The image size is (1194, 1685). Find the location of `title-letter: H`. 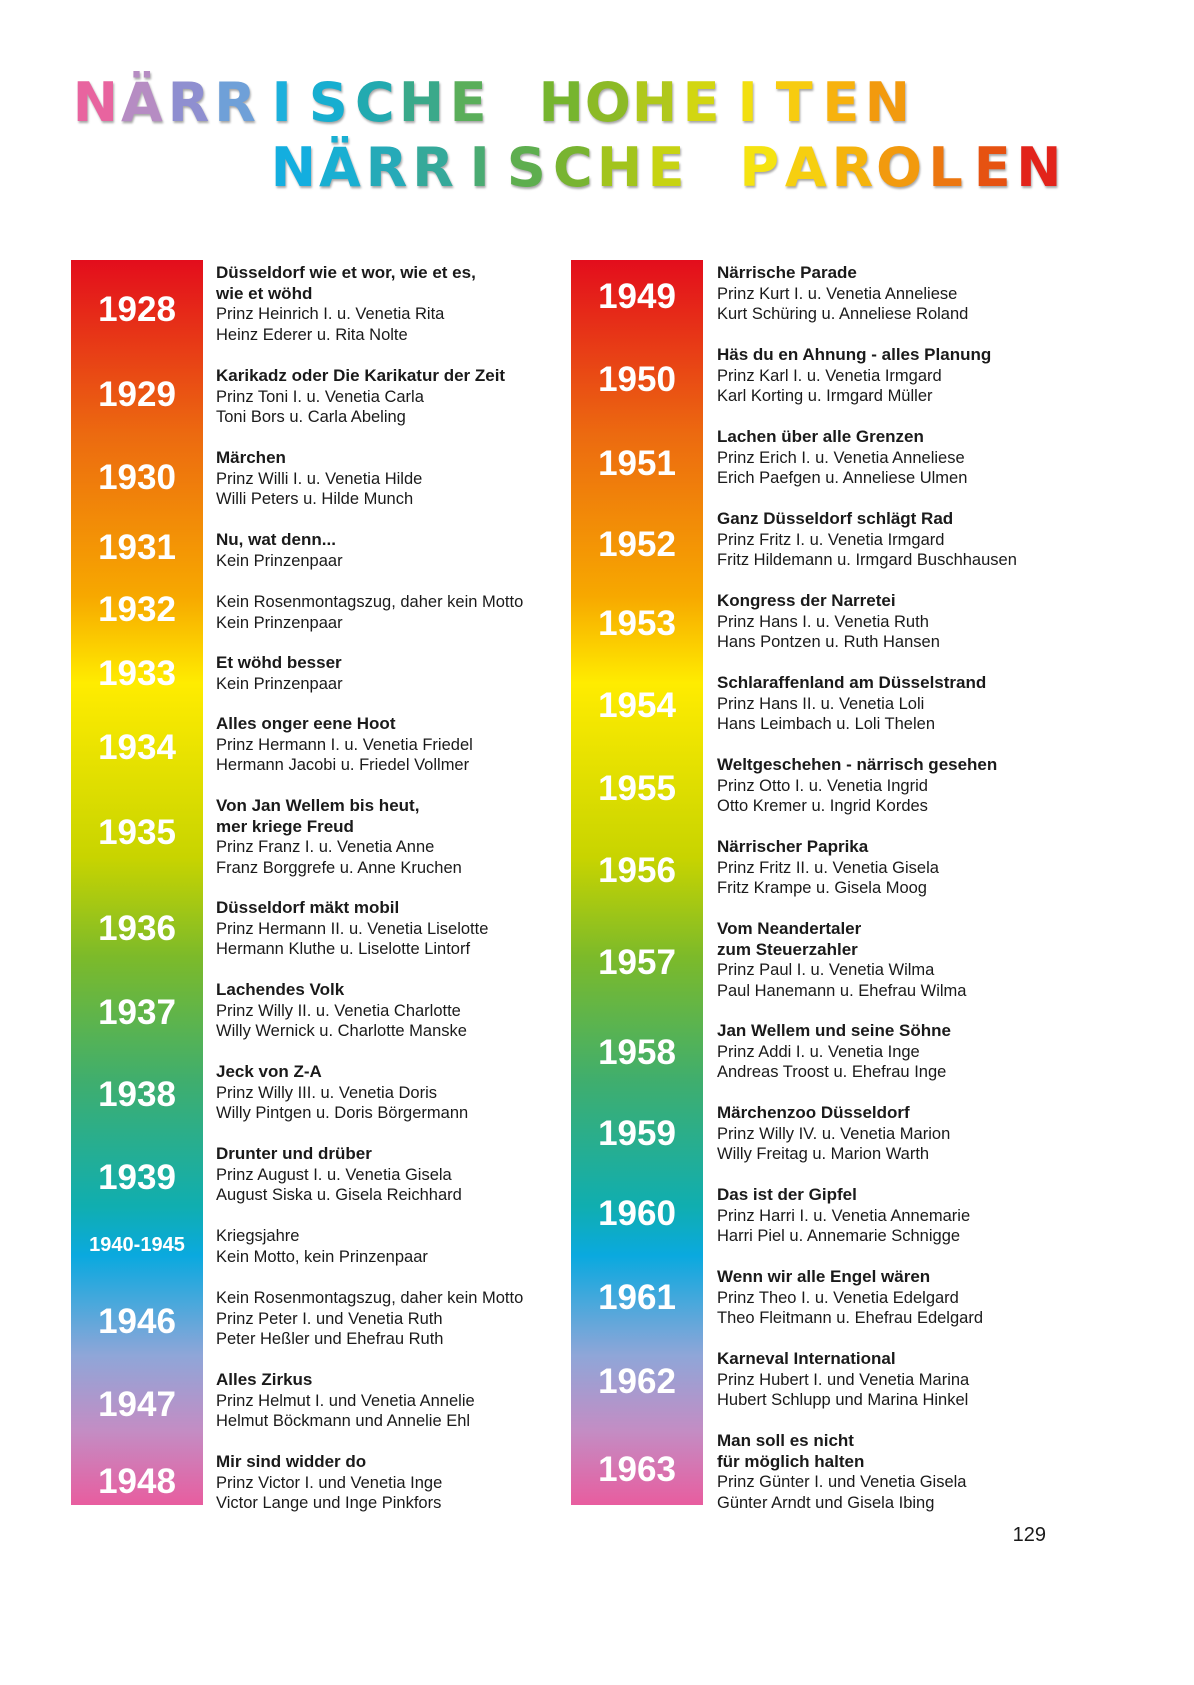

title-letter: H is located at coordinates (619, 167).